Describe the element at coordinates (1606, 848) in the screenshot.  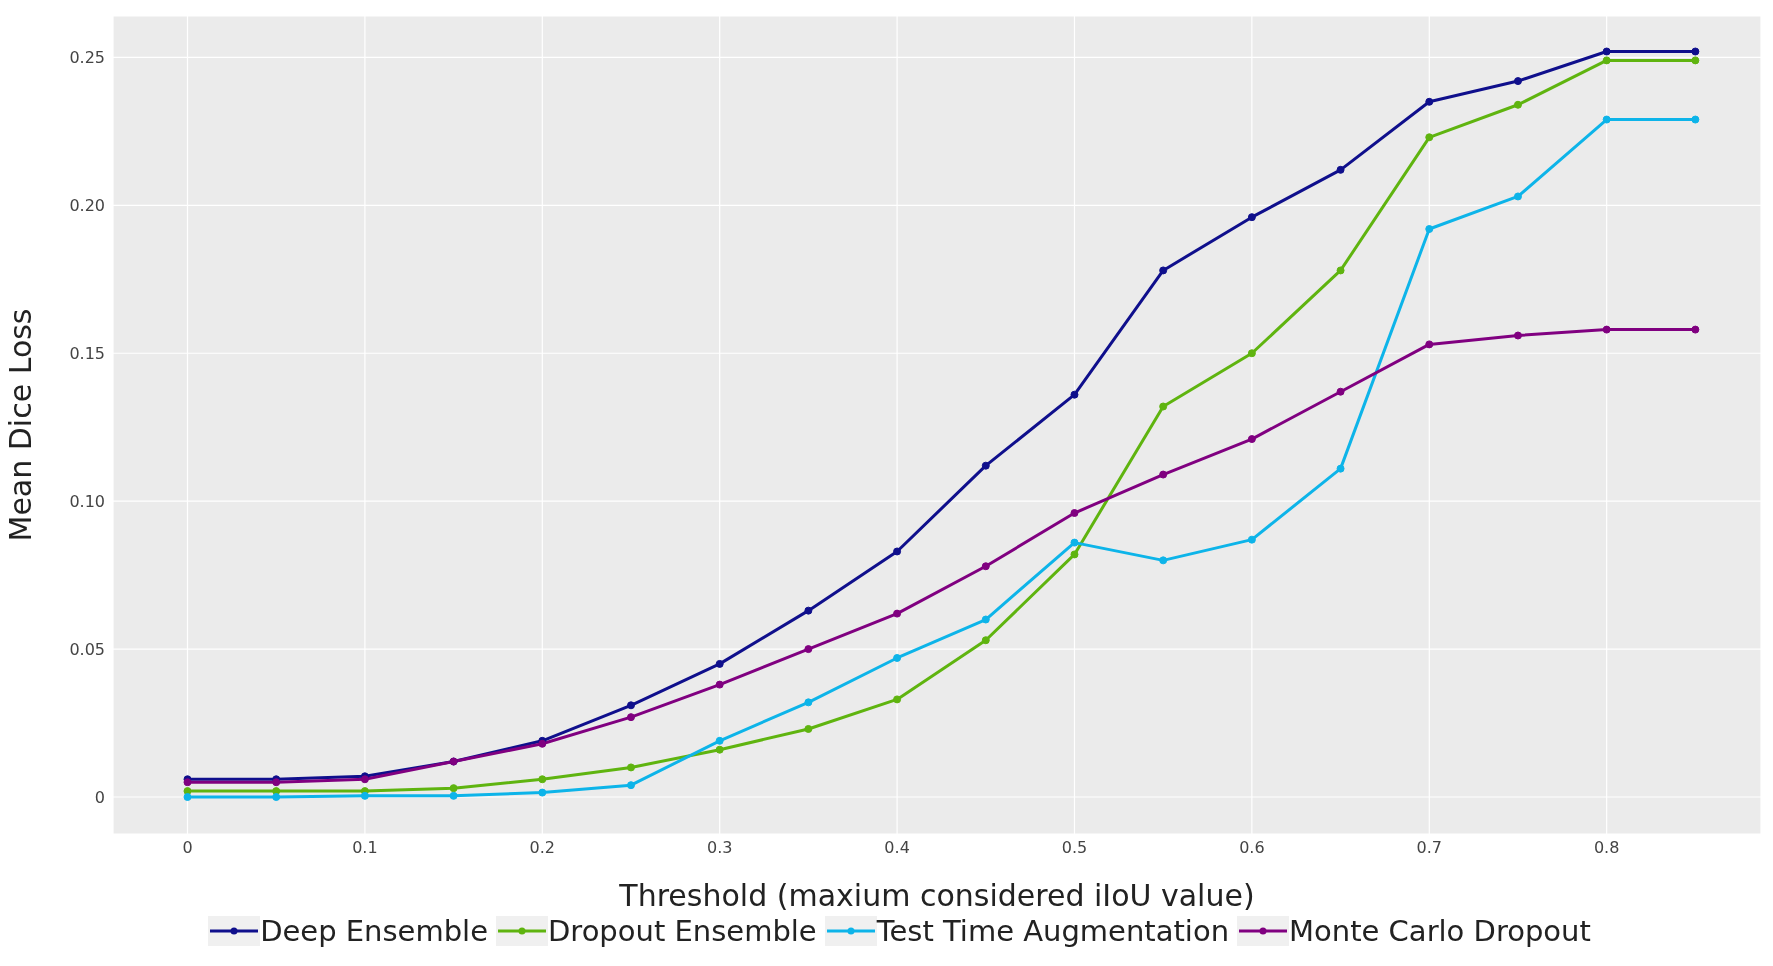
I see `x-tick-label: 0.8` at that location.